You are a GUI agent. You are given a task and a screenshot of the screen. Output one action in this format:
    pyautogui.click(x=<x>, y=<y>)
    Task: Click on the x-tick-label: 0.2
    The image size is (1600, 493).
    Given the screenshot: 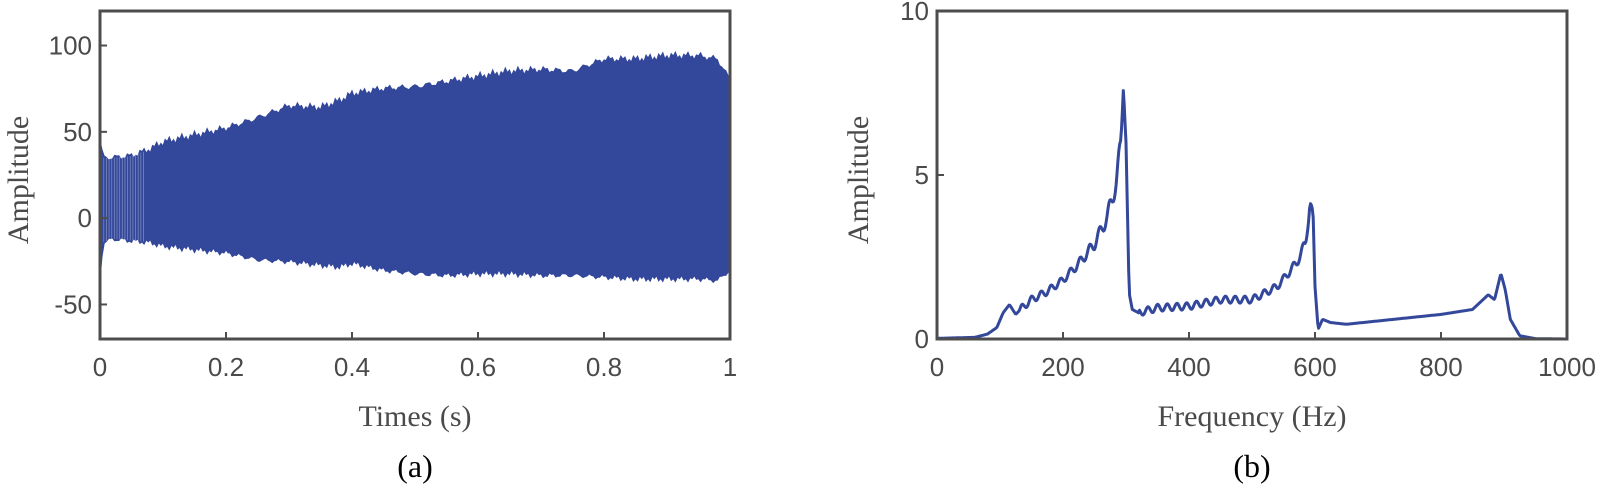 What is the action you would take?
    pyautogui.click(x=226, y=367)
    